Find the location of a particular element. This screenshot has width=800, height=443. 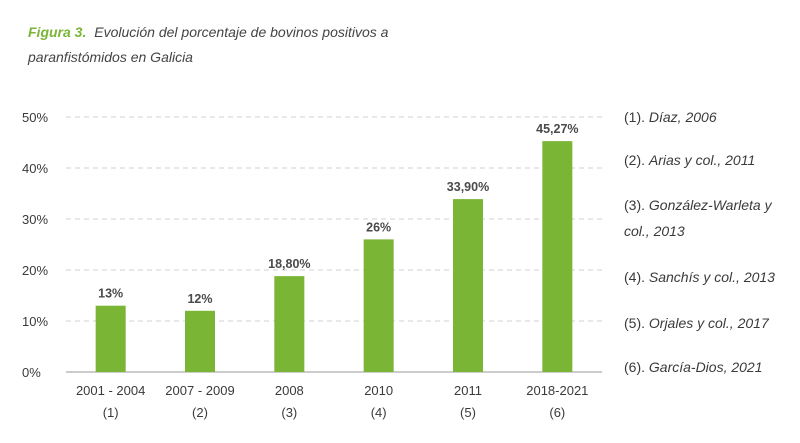

x-tick-sublabel: (3) is located at coordinates (289, 412).